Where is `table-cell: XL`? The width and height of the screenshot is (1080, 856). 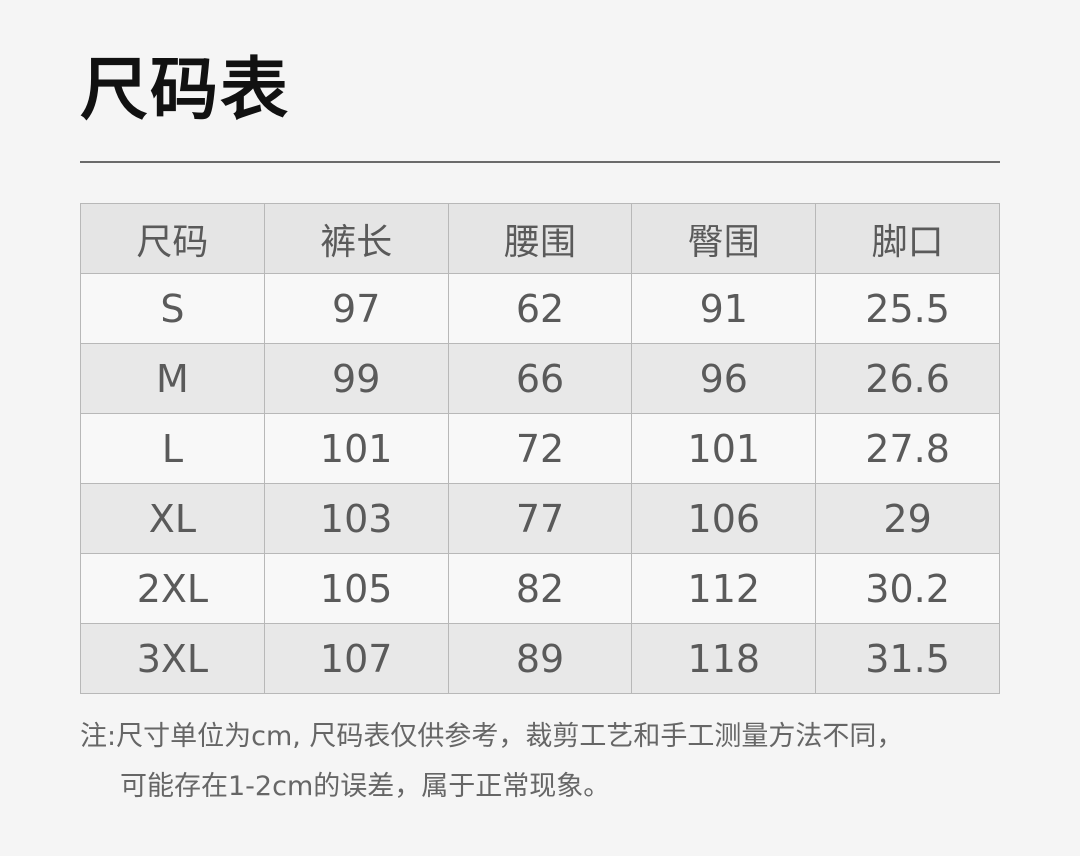 table-cell: XL is located at coordinates (172, 518).